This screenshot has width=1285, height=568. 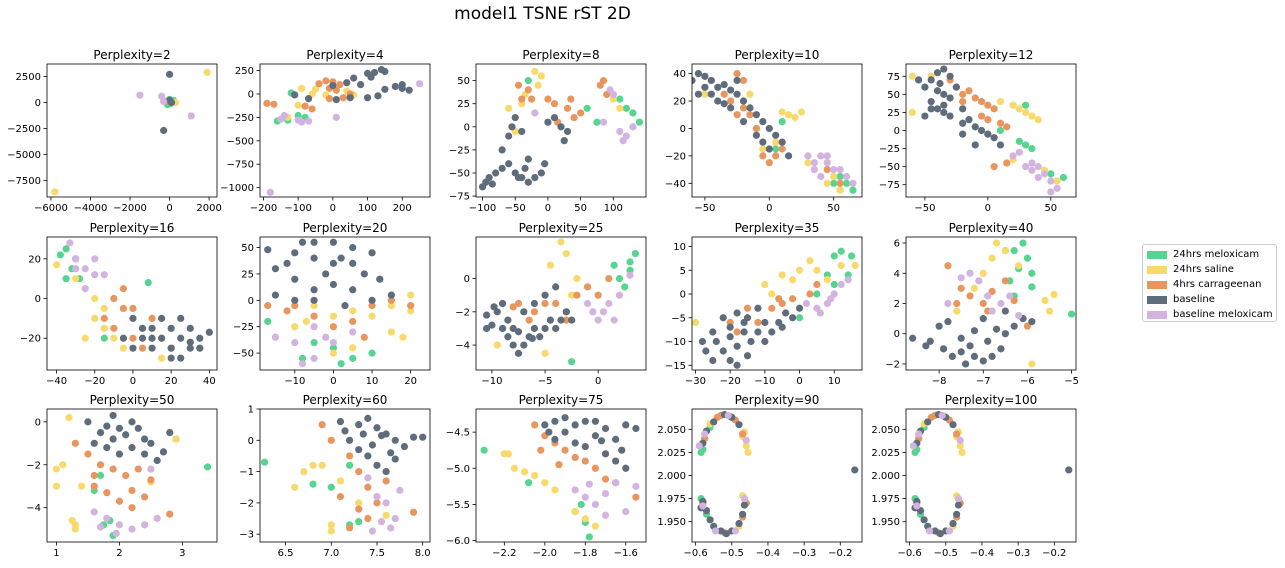 What do you see at coordinates (1050, 208) in the screenshot?
I see `x-tick-label: 50` at bounding box center [1050, 208].